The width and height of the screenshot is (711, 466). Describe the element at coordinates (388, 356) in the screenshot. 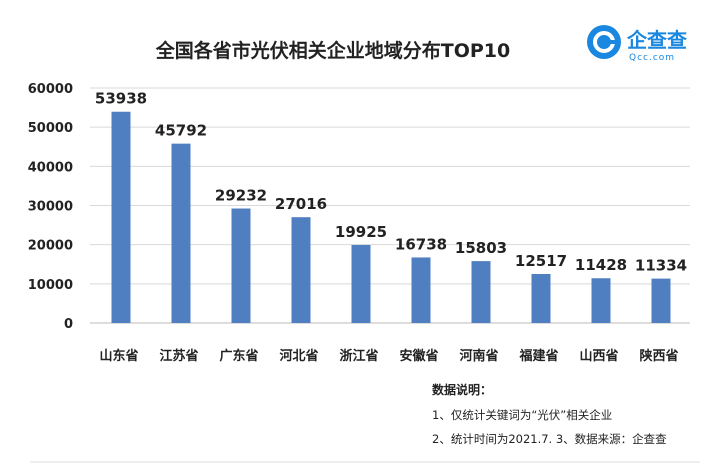

I see `x-axis-ticks: 山东省 江苏省 广东省 河北省 浙江省 安徽省 河南省 福建省 山西省 陕西省` at that location.